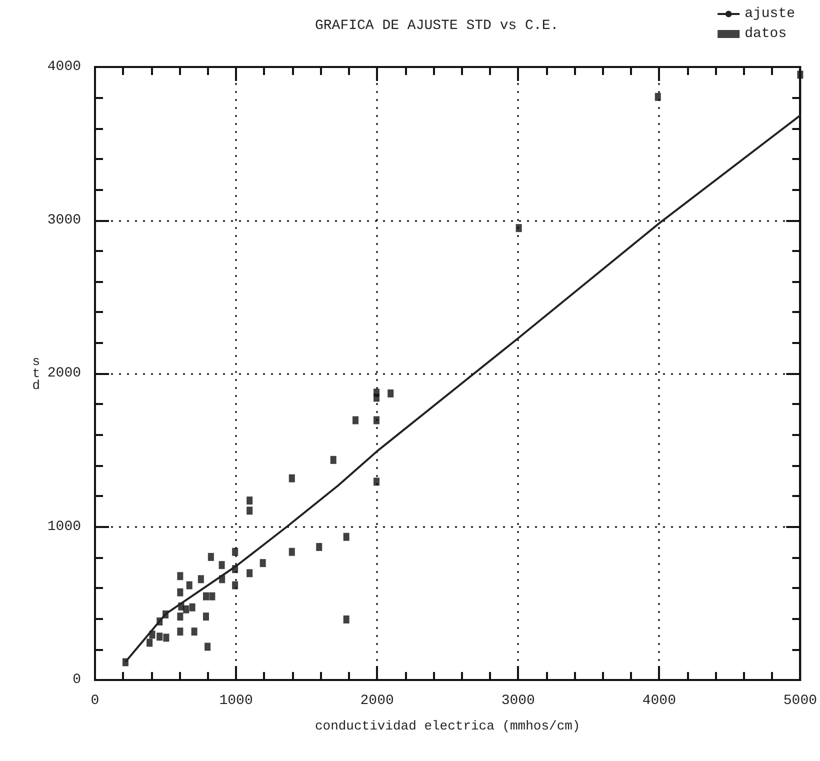 Image resolution: width=820 pixels, height=761 pixels. I want to click on y-axis-title: std, so click(36, 373).